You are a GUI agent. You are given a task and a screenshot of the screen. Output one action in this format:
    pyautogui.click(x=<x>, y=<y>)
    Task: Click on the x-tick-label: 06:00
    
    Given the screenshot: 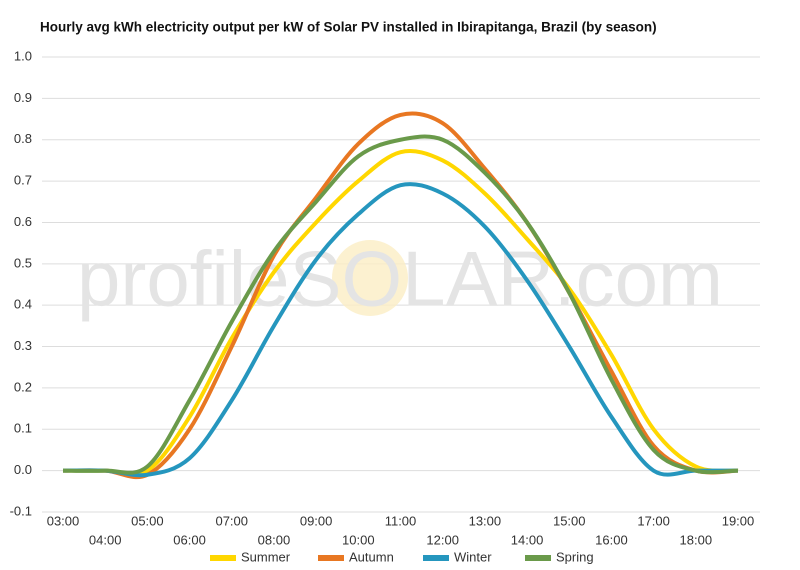 What is the action you would take?
    pyautogui.click(x=189, y=539)
    